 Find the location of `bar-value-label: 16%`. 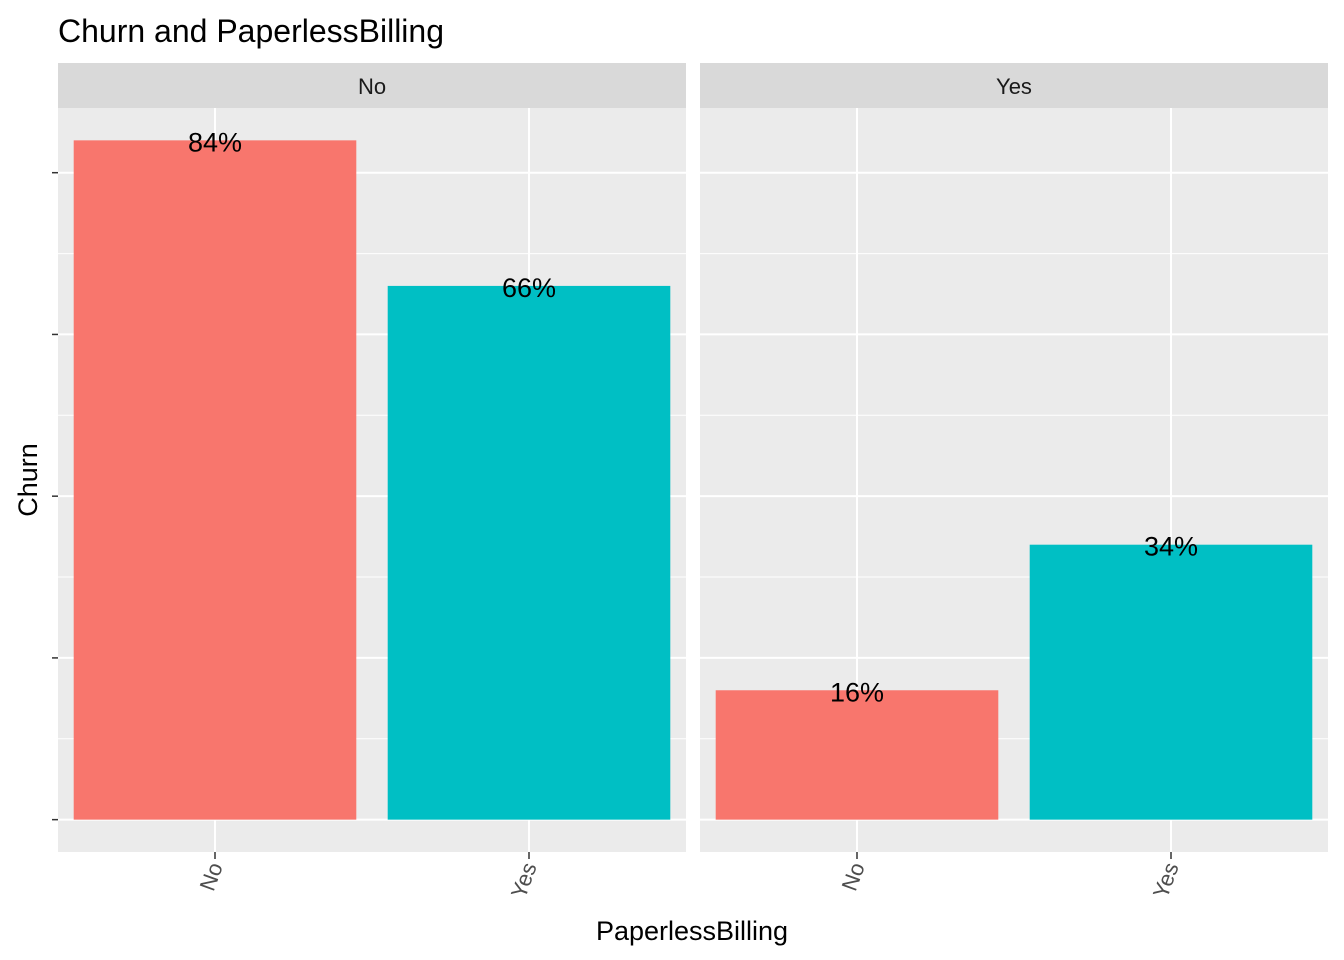

bar-value-label: 16% is located at coordinates (857, 692).